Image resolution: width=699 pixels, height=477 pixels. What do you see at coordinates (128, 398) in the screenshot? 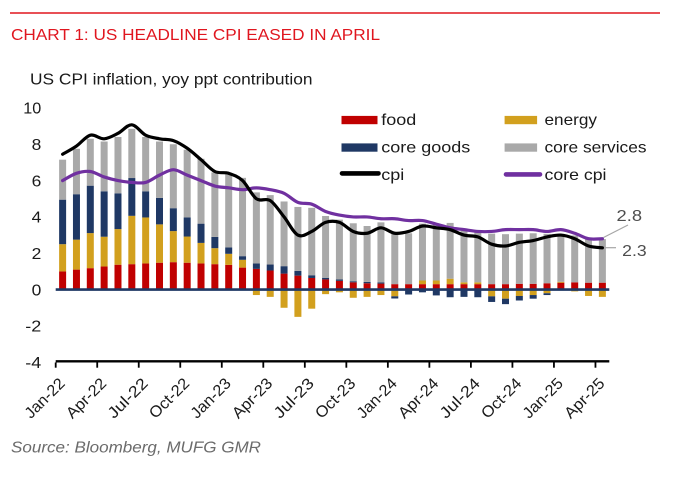
I see `svg-text: Jul-22` at bounding box center [128, 398].